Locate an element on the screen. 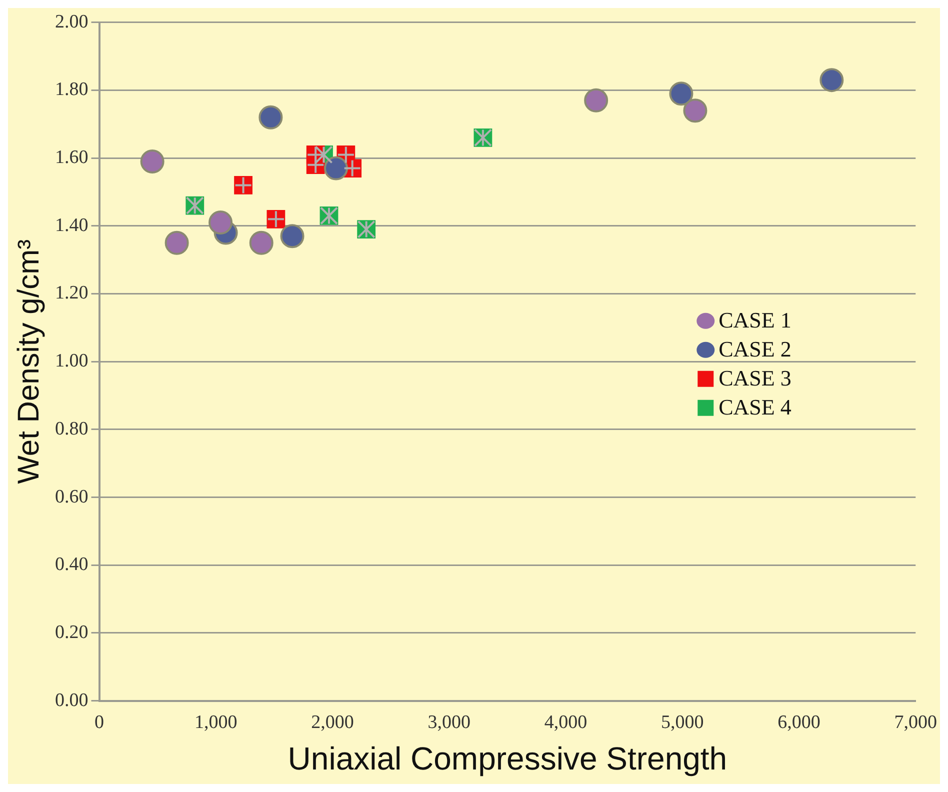  y-tick-label: 0.00 is located at coordinates (71, 700).